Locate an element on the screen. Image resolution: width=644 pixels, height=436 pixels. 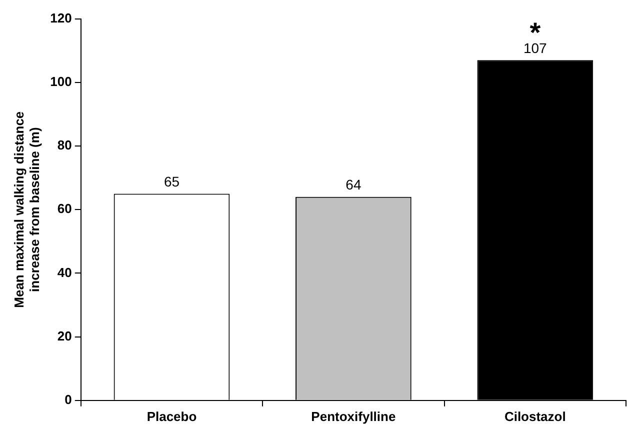
y-tick-label: 80 is located at coordinates (64, 145).